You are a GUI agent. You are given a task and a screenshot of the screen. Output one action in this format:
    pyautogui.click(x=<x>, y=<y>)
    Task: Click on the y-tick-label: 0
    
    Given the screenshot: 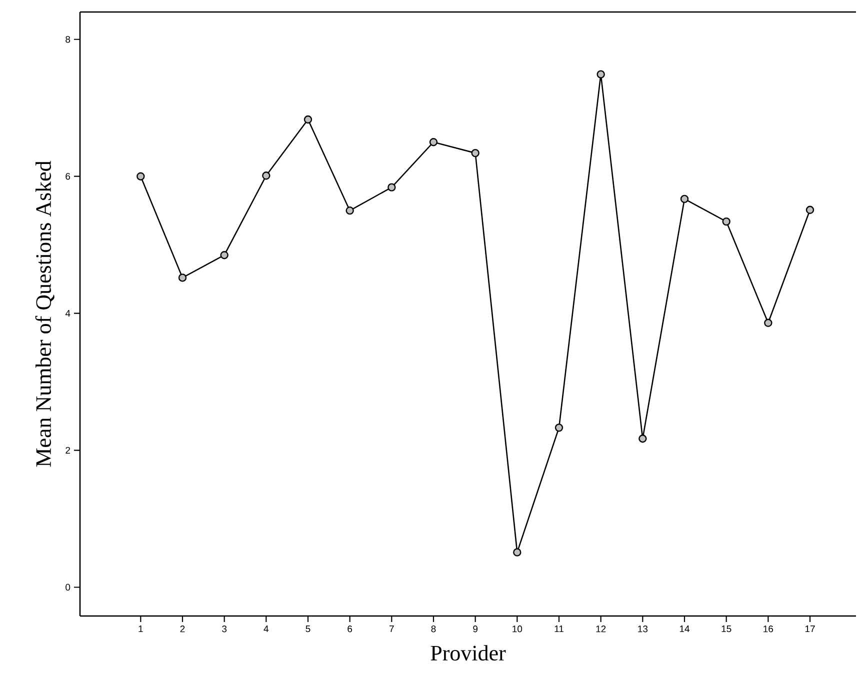 What is the action you would take?
    pyautogui.click(x=68, y=587)
    